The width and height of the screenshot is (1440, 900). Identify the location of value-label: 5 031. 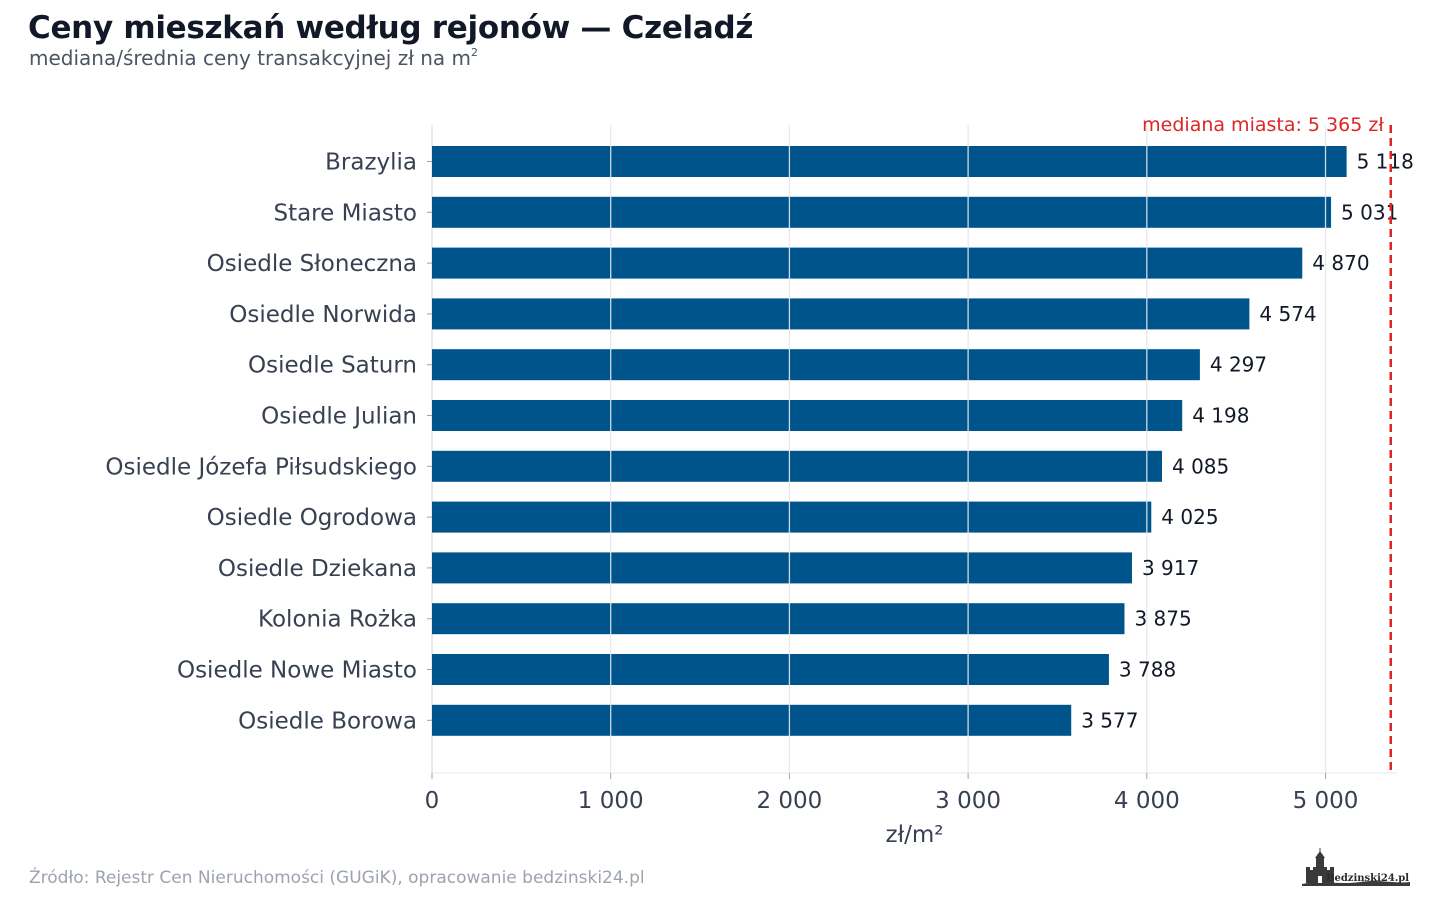
(1369, 212).